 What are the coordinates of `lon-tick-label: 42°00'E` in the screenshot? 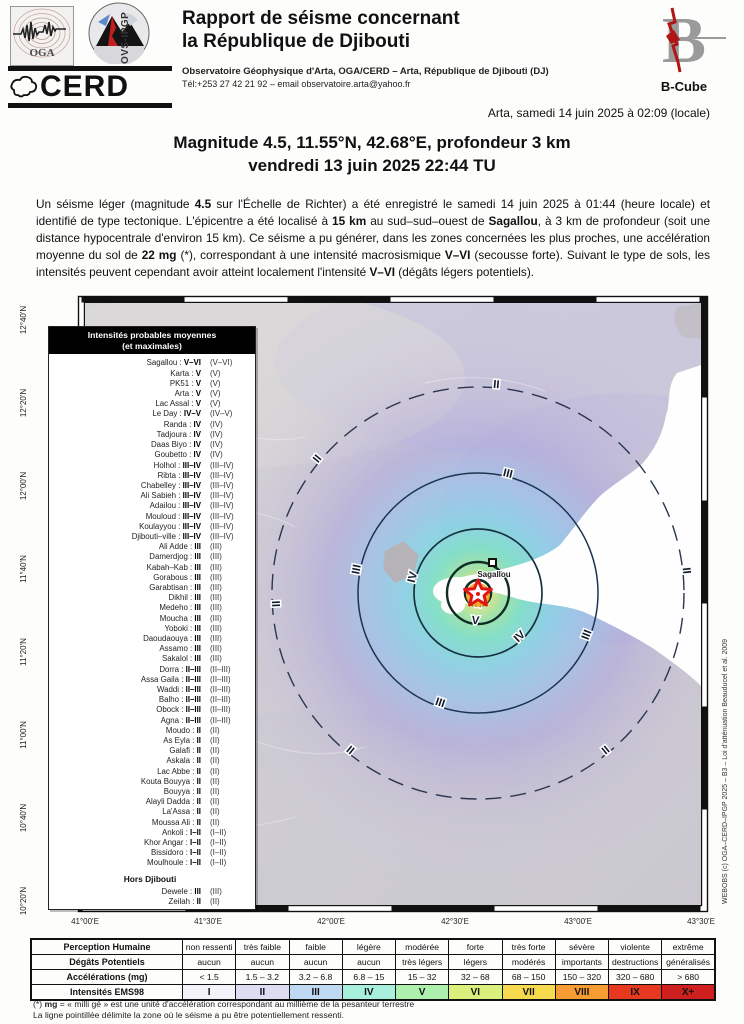 It's located at (331, 921).